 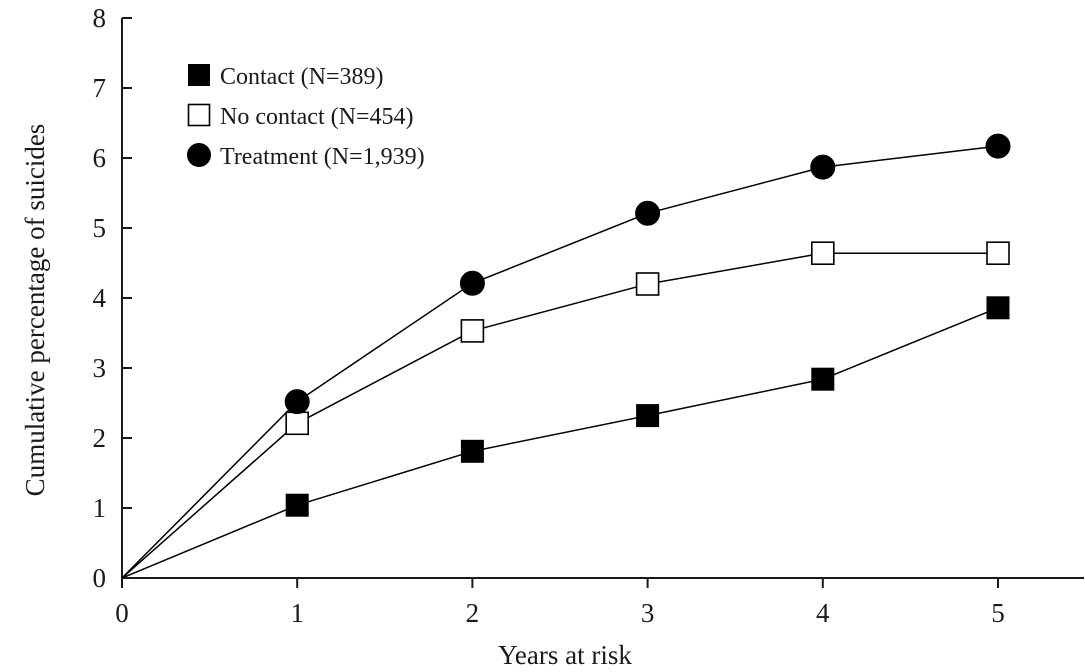 What do you see at coordinates (473, 613) in the screenshot?
I see `x-tick-label: 2` at bounding box center [473, 613].